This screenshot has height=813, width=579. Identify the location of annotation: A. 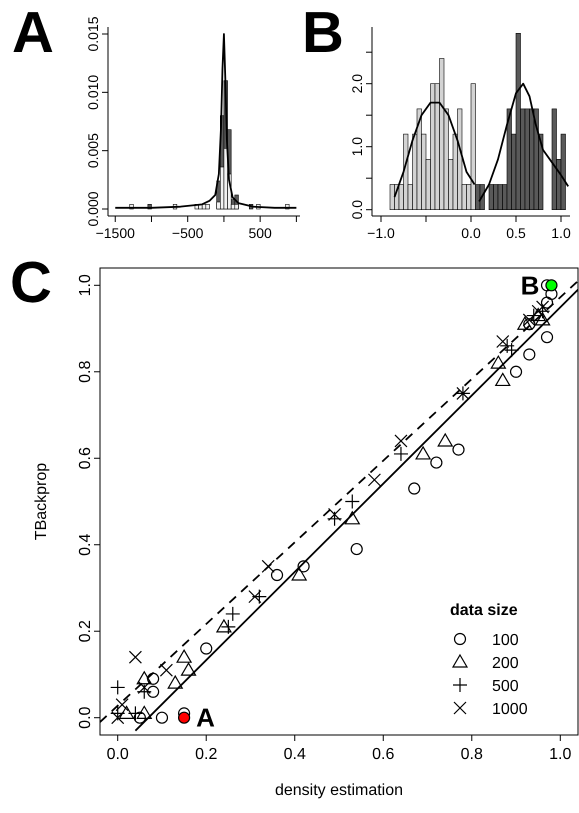
(206, 717).